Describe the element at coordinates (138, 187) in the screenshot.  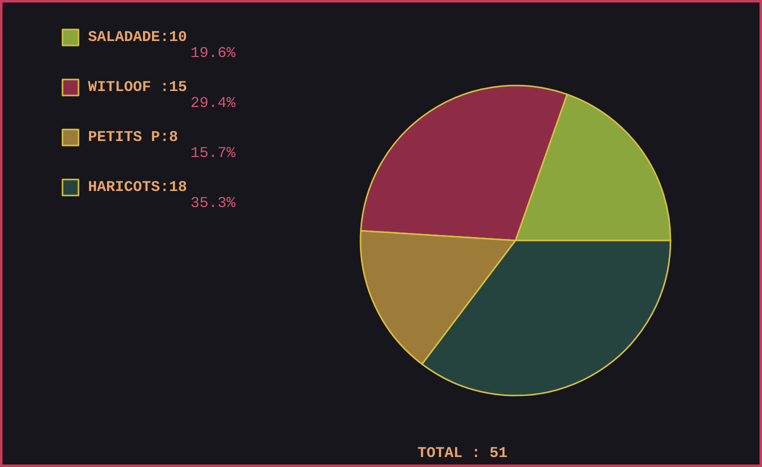
I see `legend-label: HARICOTS:18` at that location.